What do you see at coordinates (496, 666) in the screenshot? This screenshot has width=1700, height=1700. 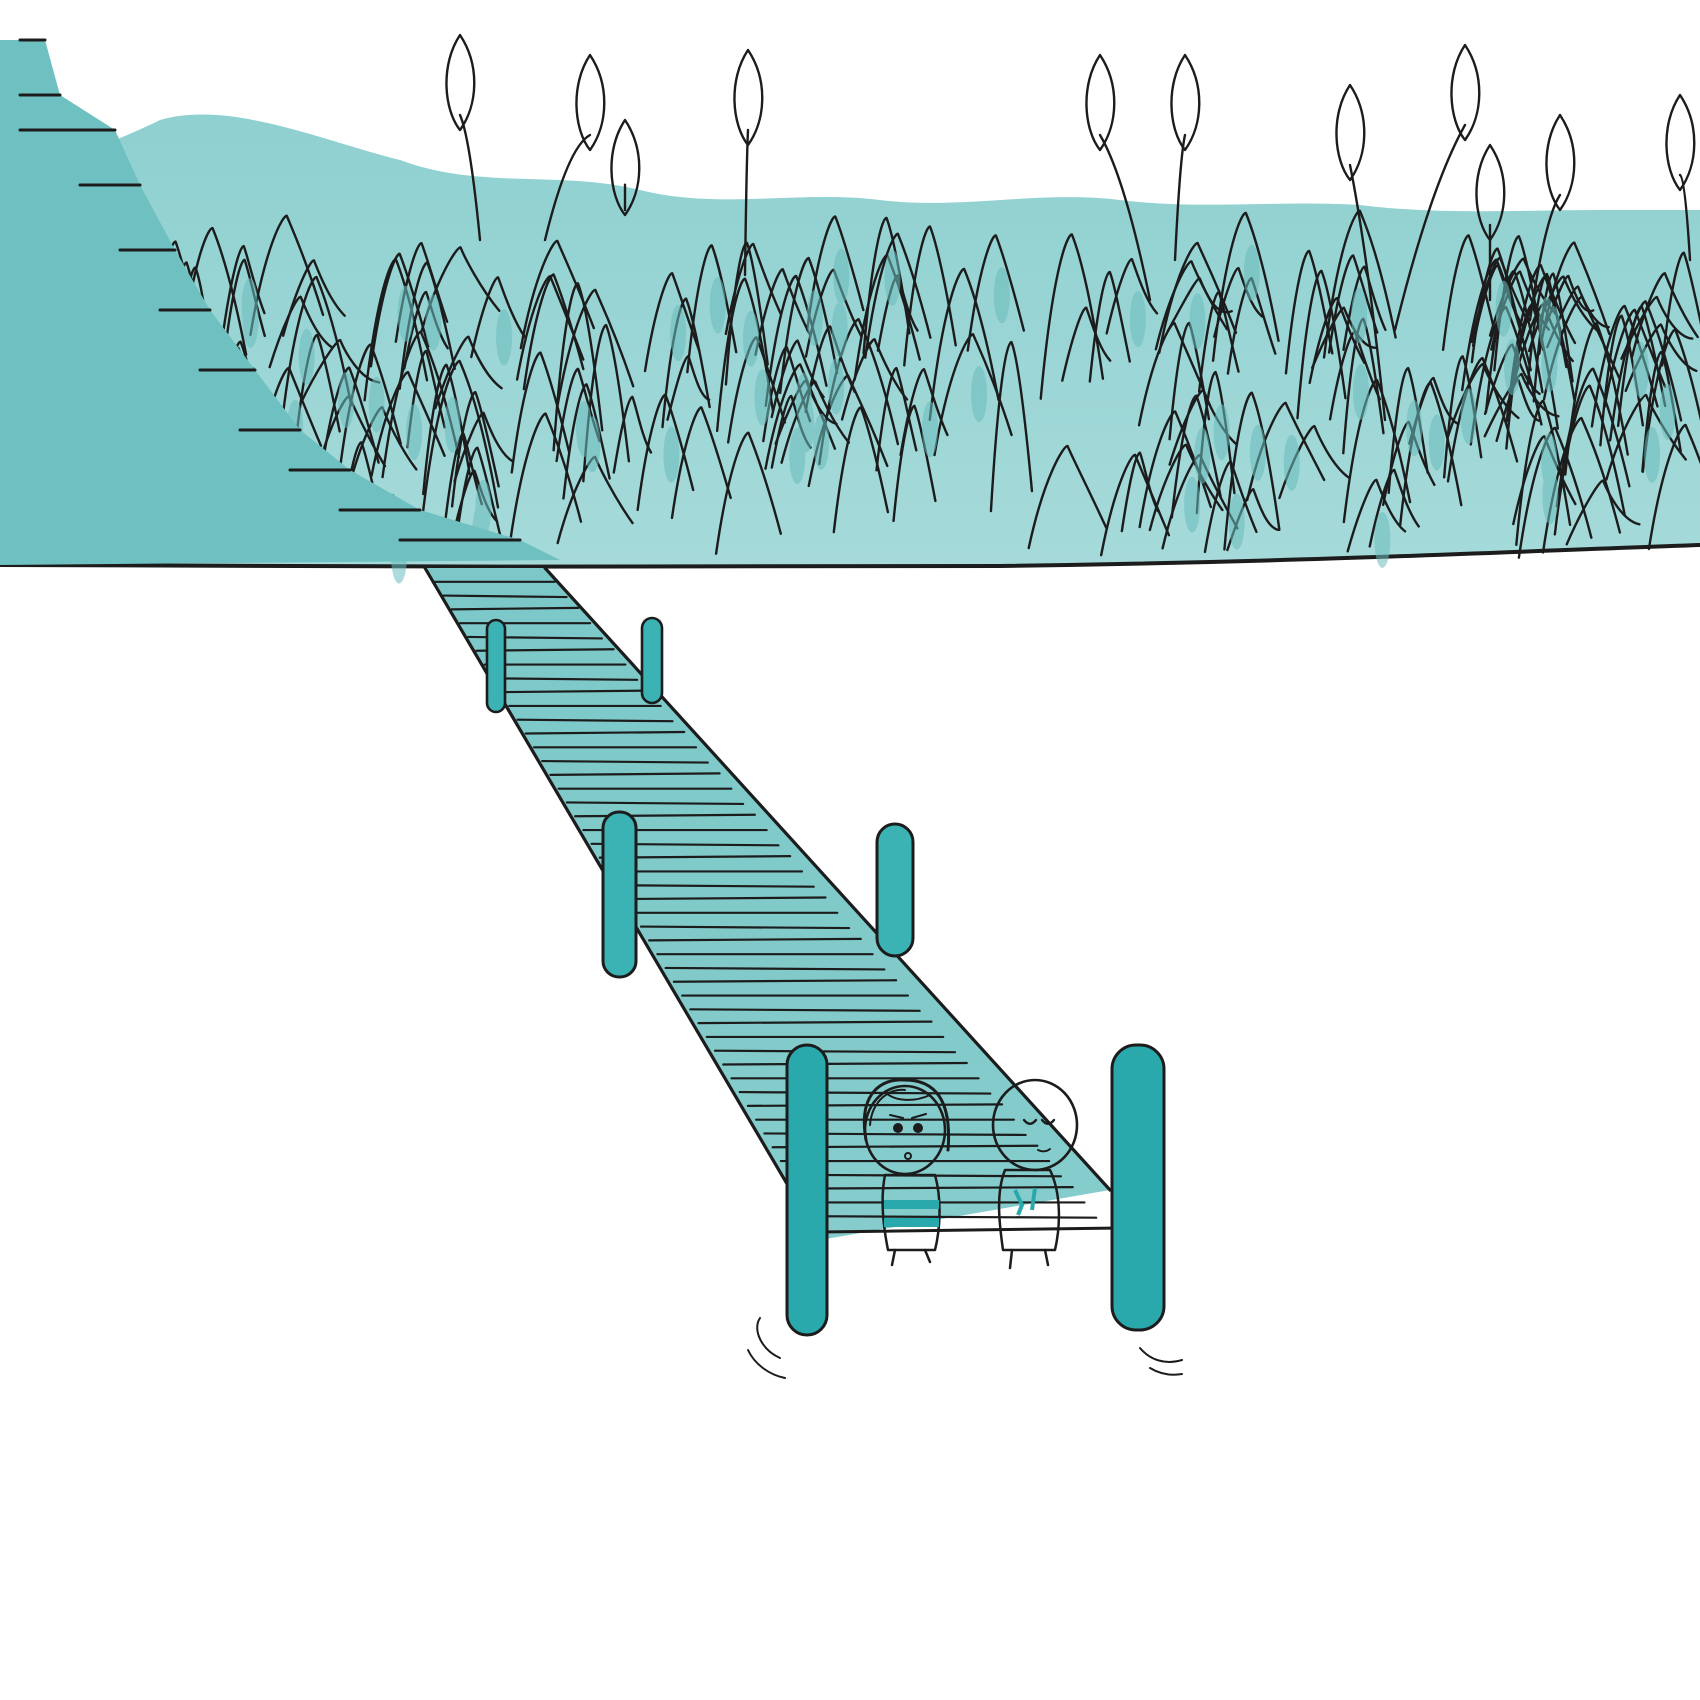 I see `post-back-left` at bounding box center [496, 666].